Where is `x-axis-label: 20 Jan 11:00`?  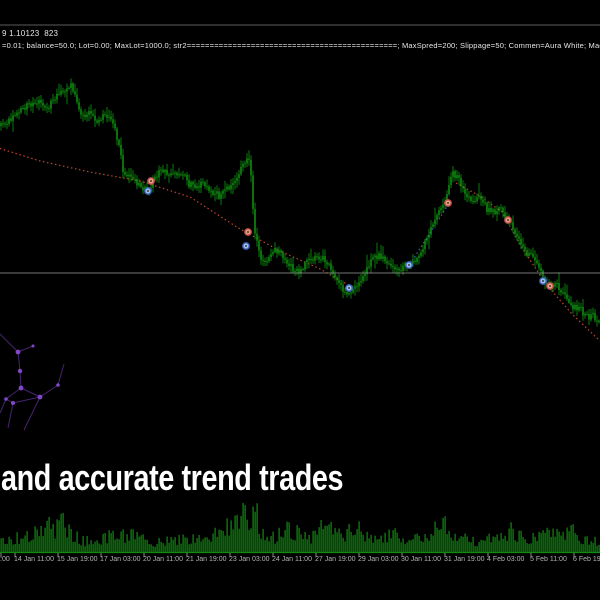
x-axis-label: 20 Jan 11:00 is located at coordinates (163, 559).